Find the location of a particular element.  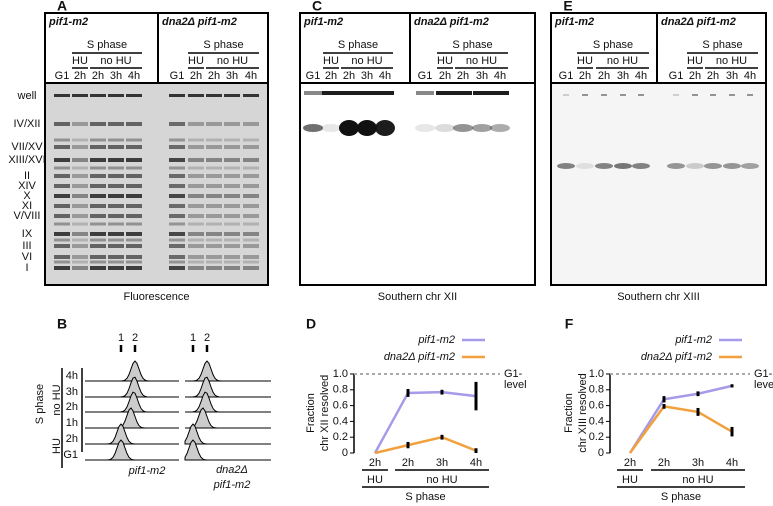

condition-label: no HU is located at coordinates (697, 480).